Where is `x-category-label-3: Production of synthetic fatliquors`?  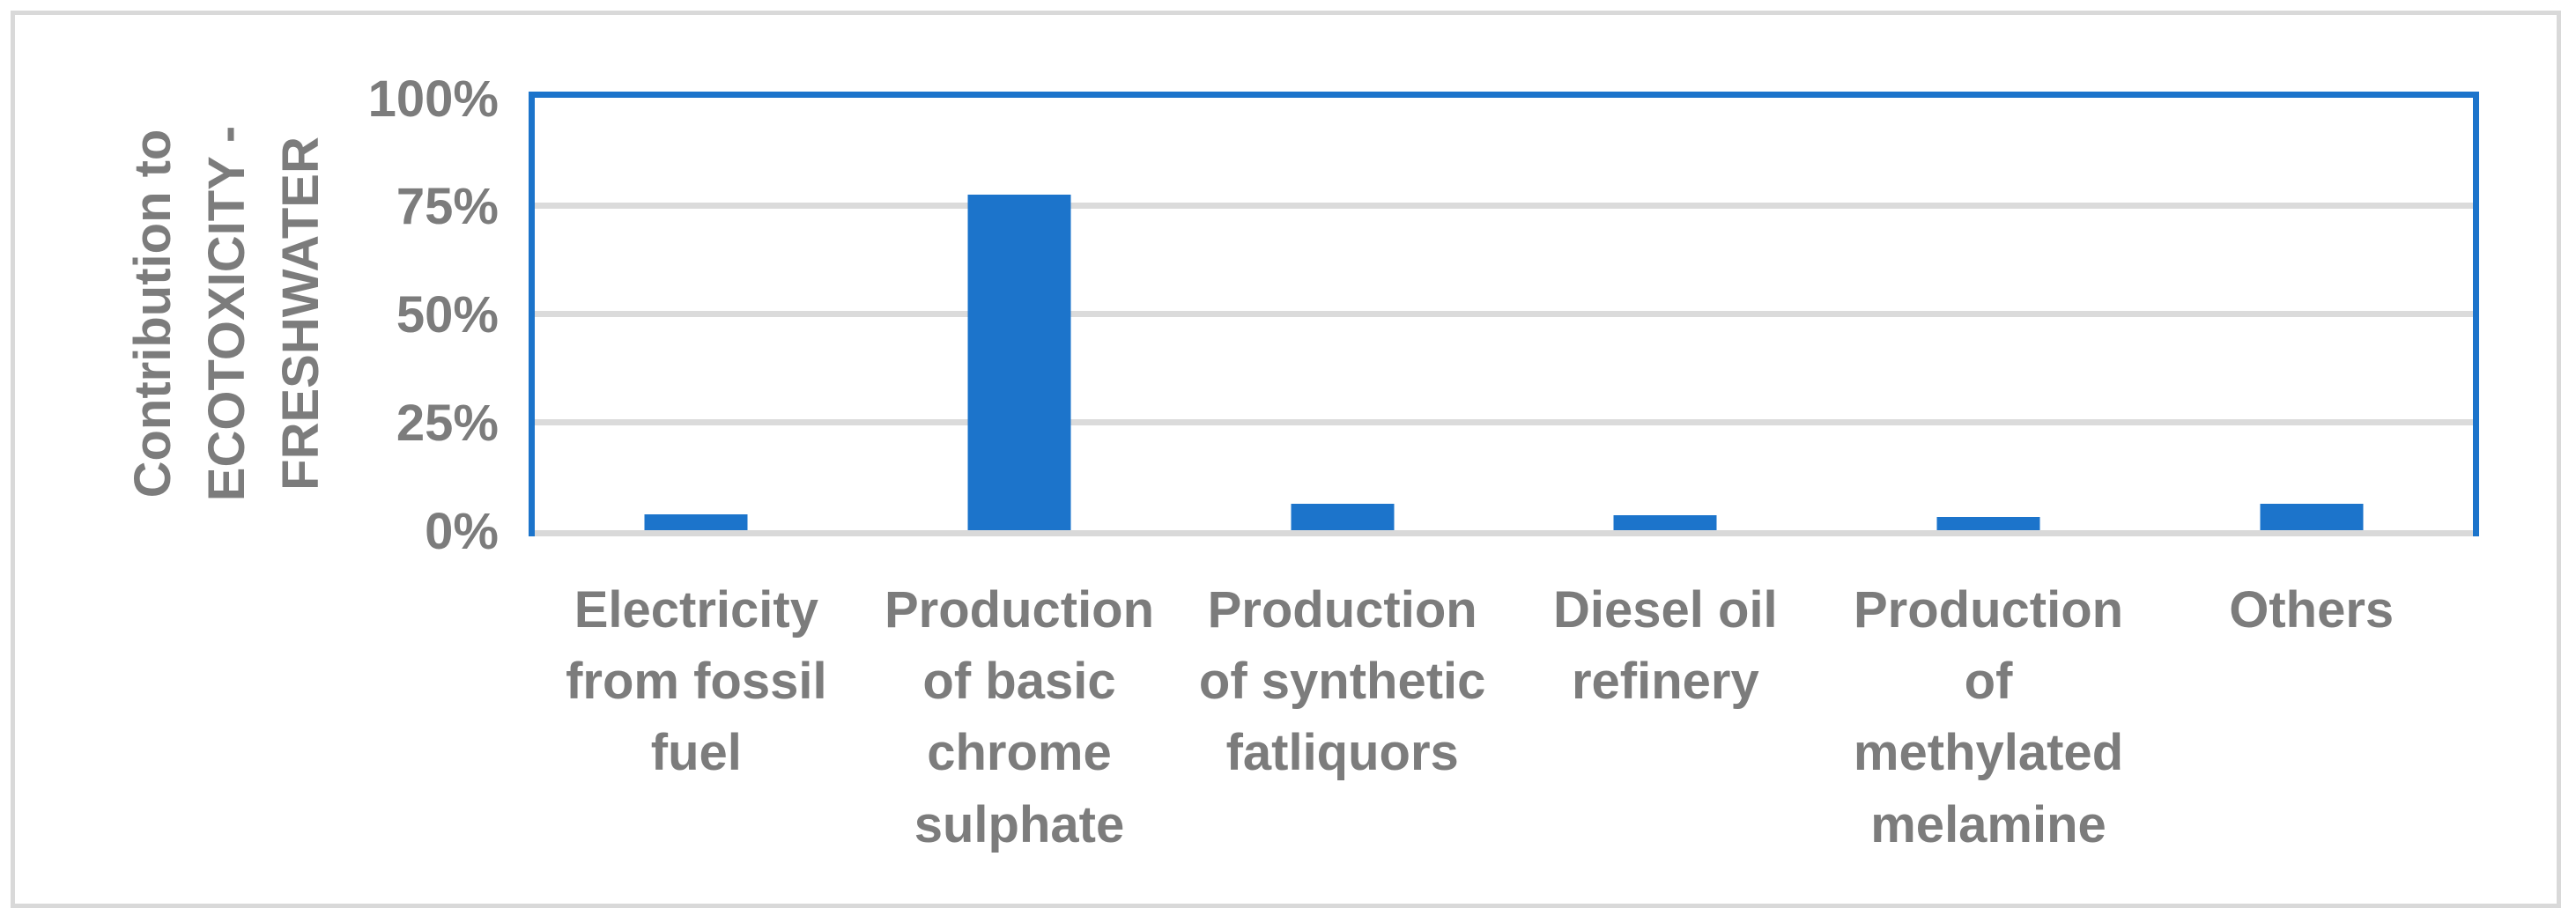 x-category-label-3: Production of synthetic fatliquors is located at coordinates (1342, 681).